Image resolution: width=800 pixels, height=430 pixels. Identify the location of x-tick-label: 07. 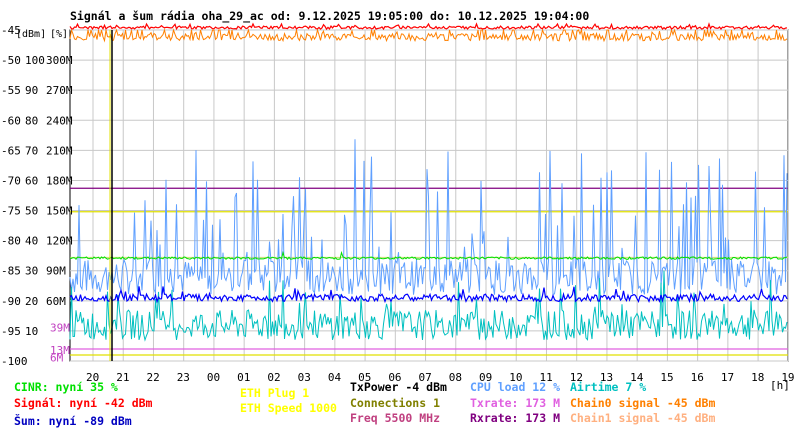
(425, 377).